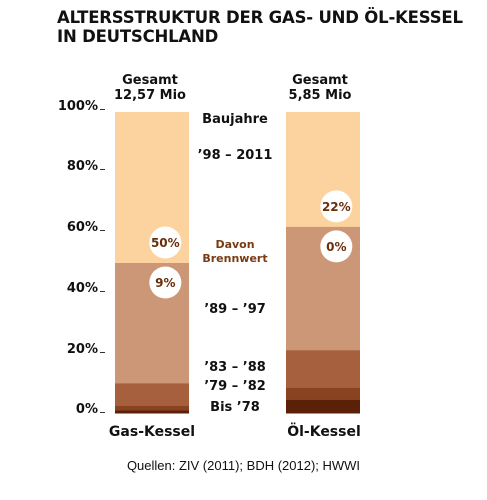 The width and height of the screenshot is (487, 500). I want to click on total-gas-kessel: Gesamt 12,57 Mio, so click(150, 88).